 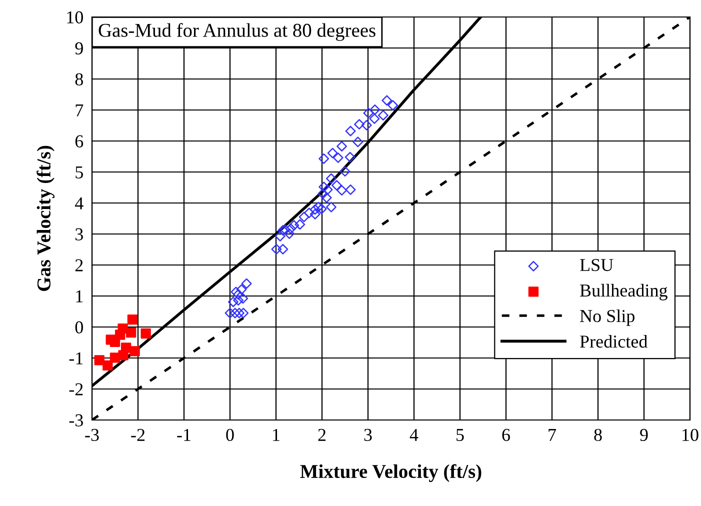 What do you see at coordinates (368, 435) in the screenshot?
I see `x-tick-label: 3` at bounding box center [368, 435].